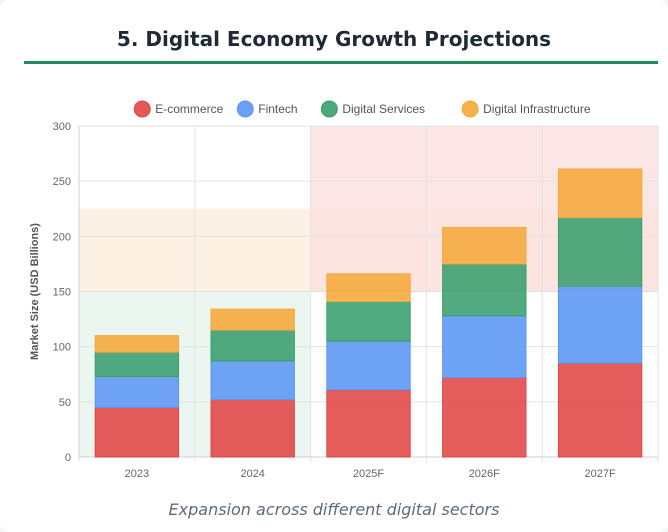 This screenshot has height=532, width=668. What do you see at coordinates (137, 474) in the screenshot?
I see `x-tick-label: 2023` at bounding box center [137, 474].